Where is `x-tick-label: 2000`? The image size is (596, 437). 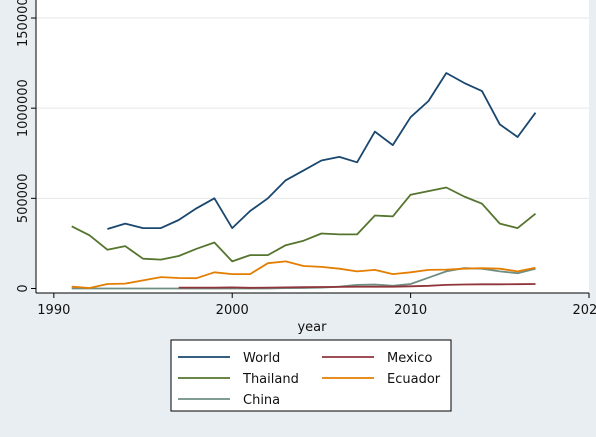
x-tick-label: 2000 is located at coordinates (232, 310).